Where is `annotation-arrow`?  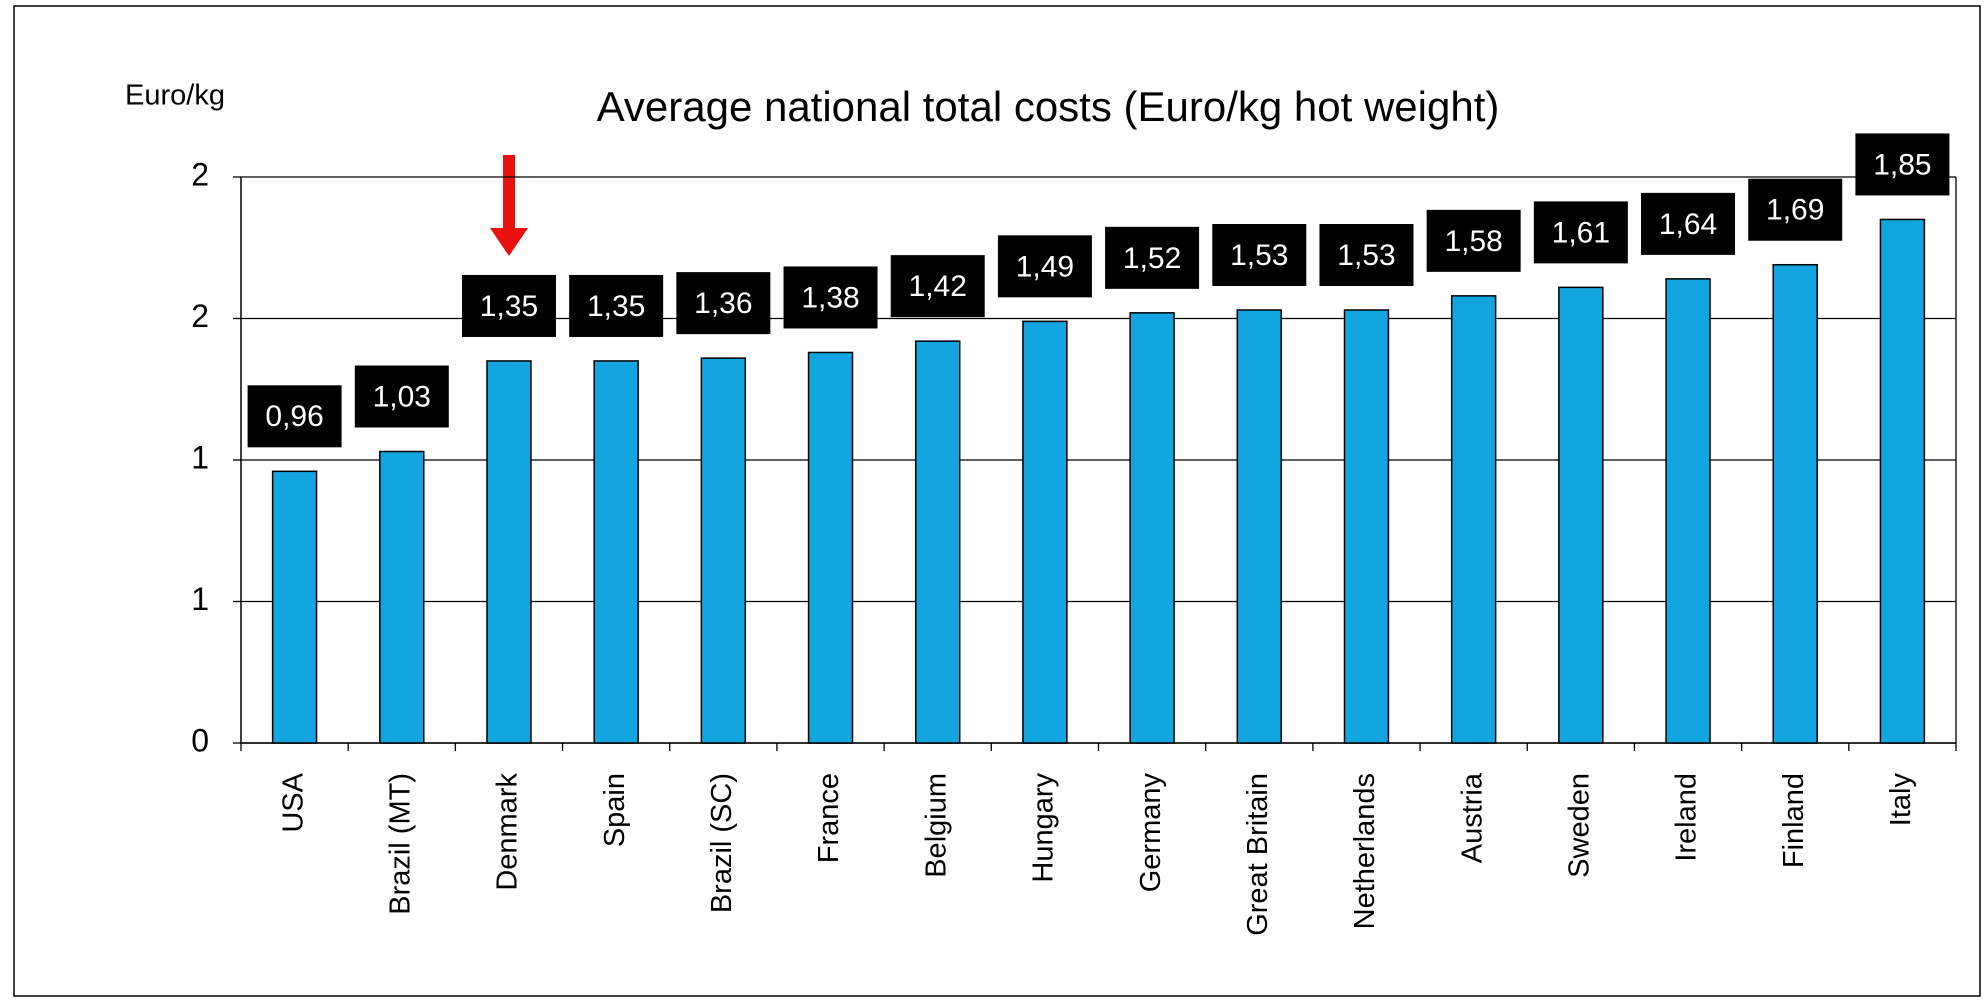
annotation-arrow is located at coordinates (509, 205).